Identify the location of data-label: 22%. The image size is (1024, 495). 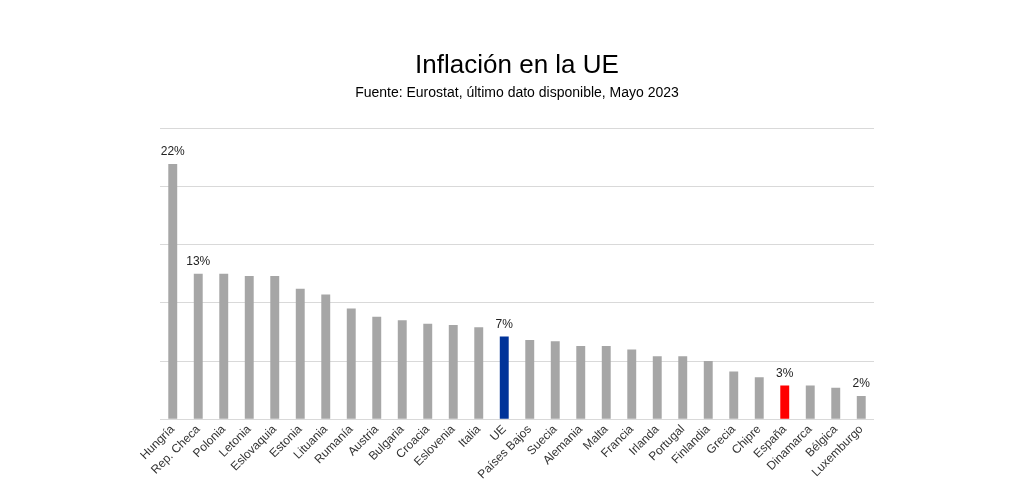
(173, 151).